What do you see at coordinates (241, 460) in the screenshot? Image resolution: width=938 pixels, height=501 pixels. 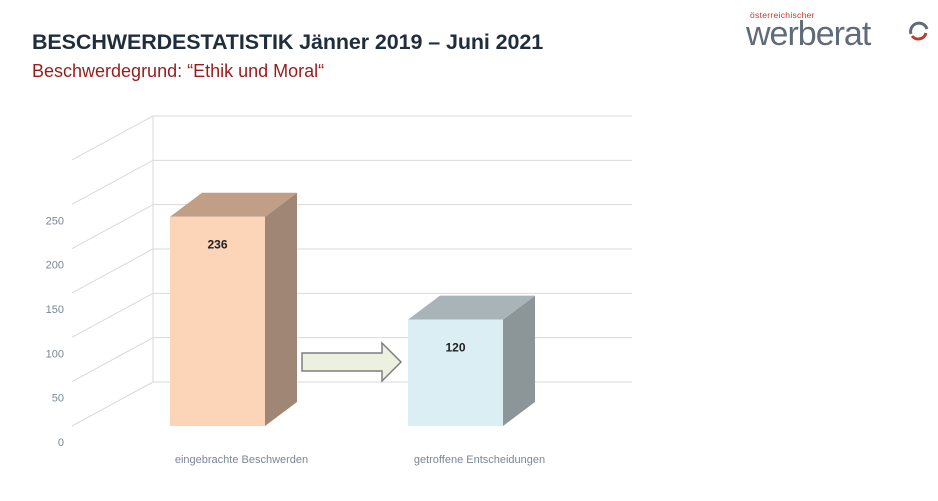 I see `category-label: eingebrachte Beschwerden` at bounding box center [241, 460].